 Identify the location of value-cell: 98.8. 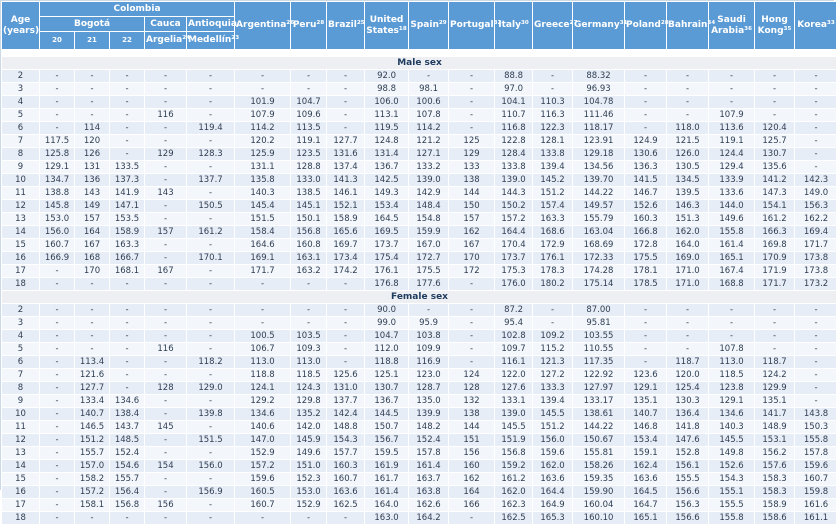
(387, 89).